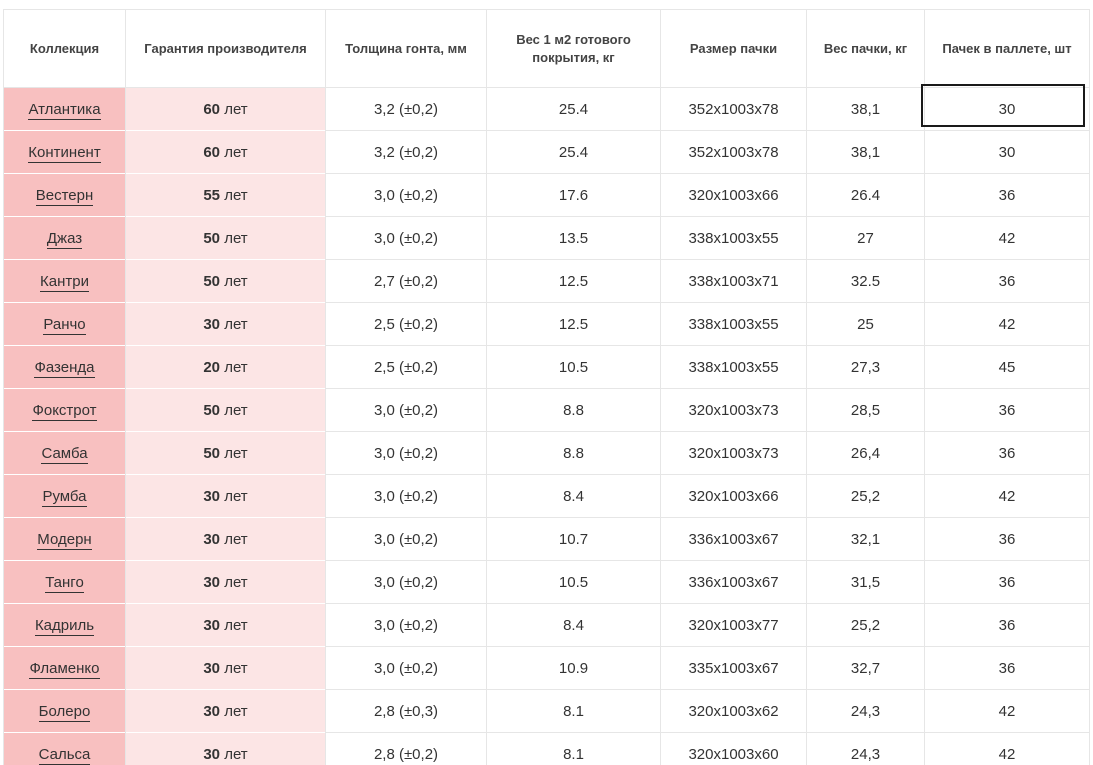 This screenshot has width=1093, height=765. Describe the element at coordinates (865, 324) in the screenshot. I see `pack-weight-cell: 25` at that location.